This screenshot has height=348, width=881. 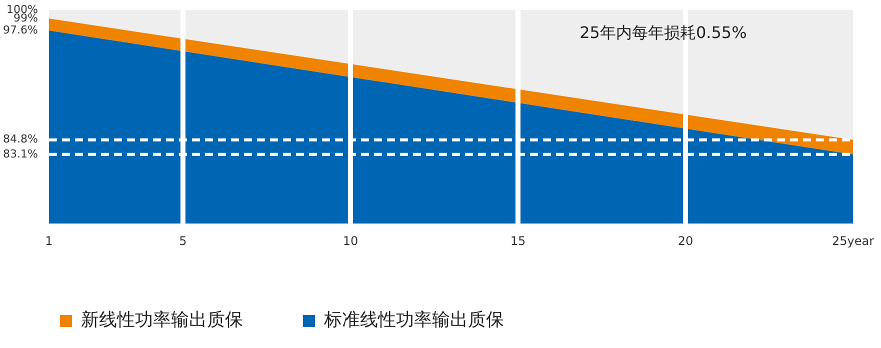 What do you see at coordinates (162, 320) in the screenshot?
I see `legend-label: 新线性功率输出质保` at bounding box center [162, 320].